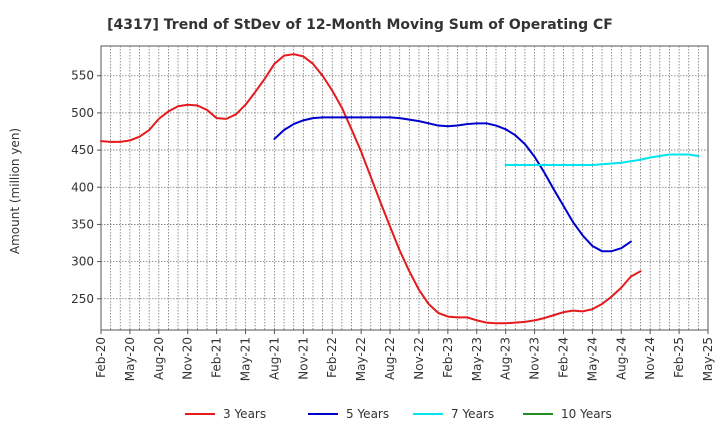 This screenshot has height=444, width=720. I want to click on y-tick-label: 400, so click(82, 187).